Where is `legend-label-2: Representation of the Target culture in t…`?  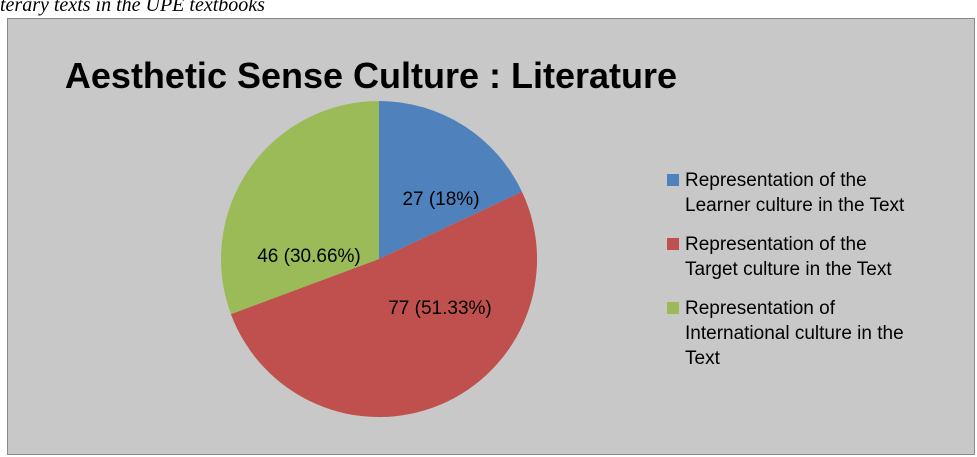 legend-label-2: Representation of the Target culture in t… is located at coordinates (788, 257).